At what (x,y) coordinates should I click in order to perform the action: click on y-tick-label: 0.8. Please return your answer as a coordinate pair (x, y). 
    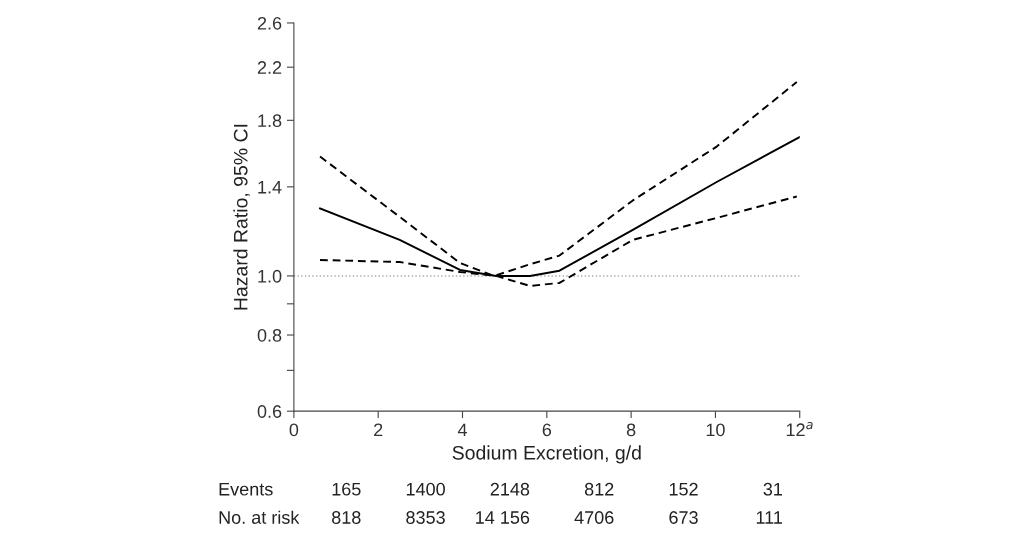
    Looking at the image, I should click on (269, 335).